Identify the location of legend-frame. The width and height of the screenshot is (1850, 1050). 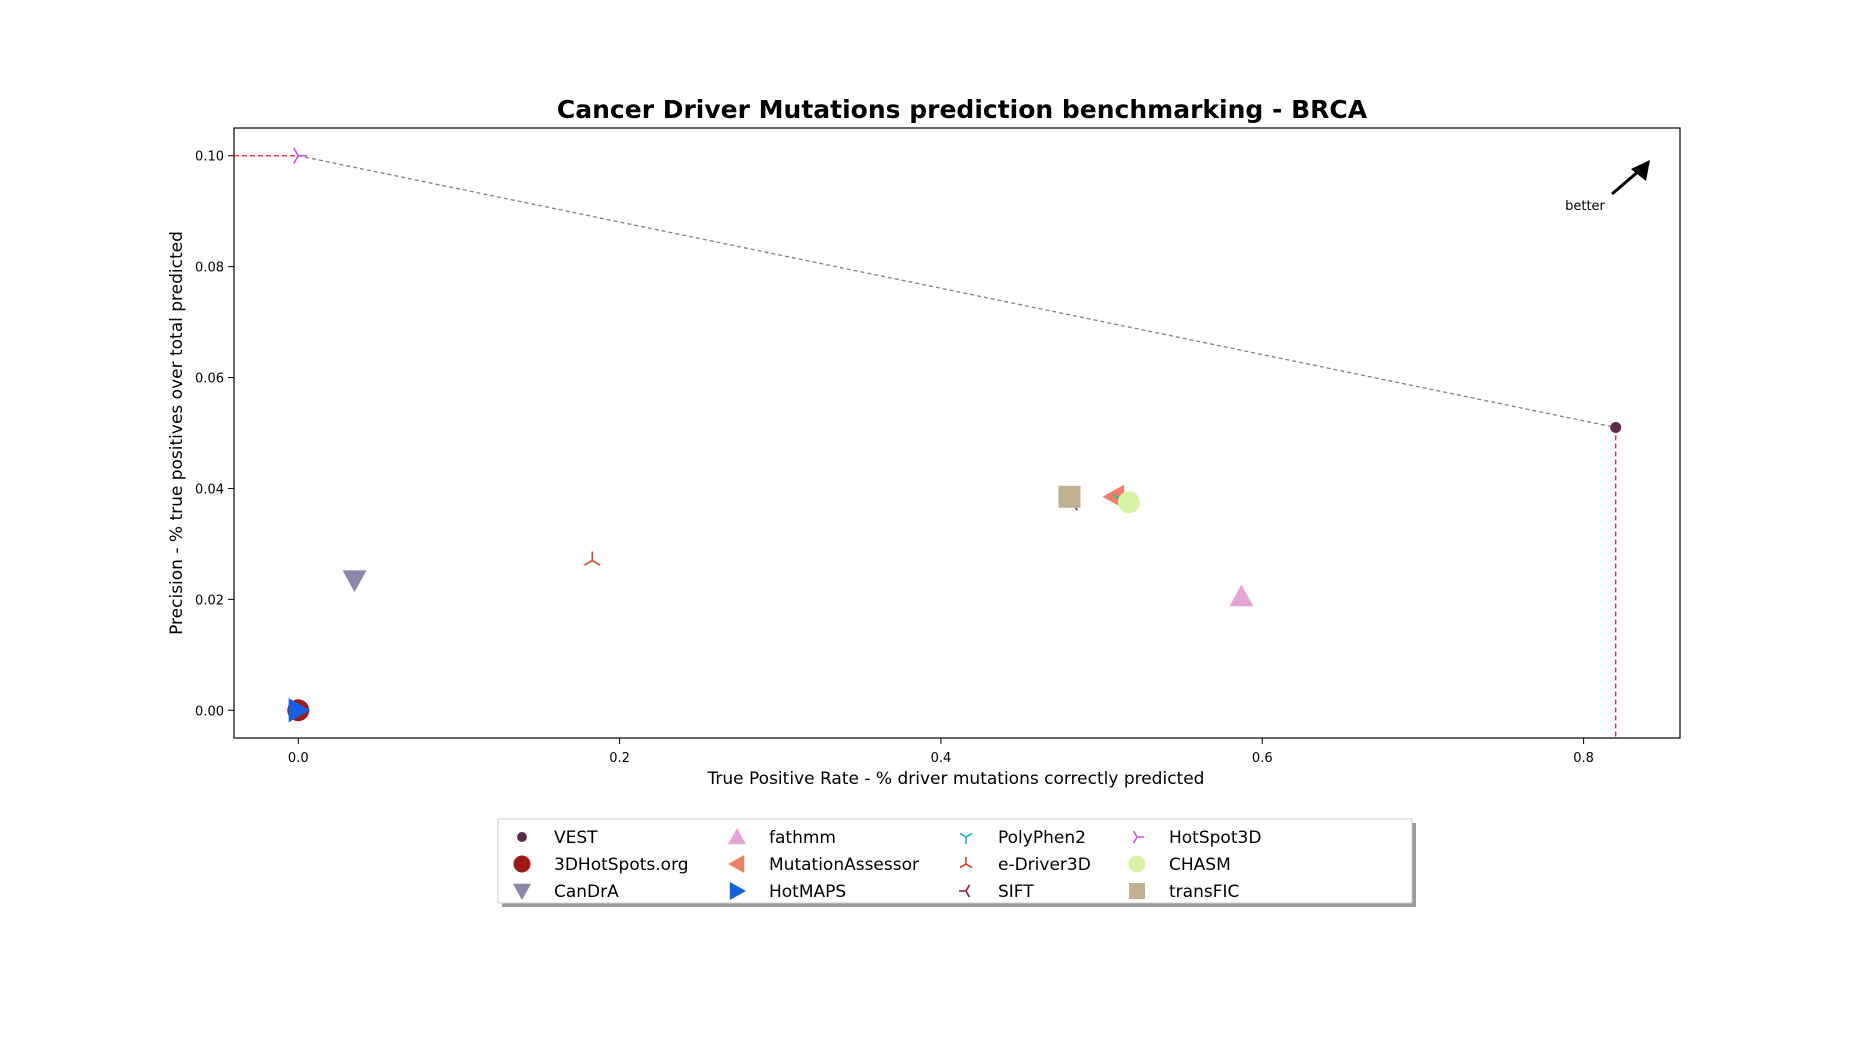
(955, 861).